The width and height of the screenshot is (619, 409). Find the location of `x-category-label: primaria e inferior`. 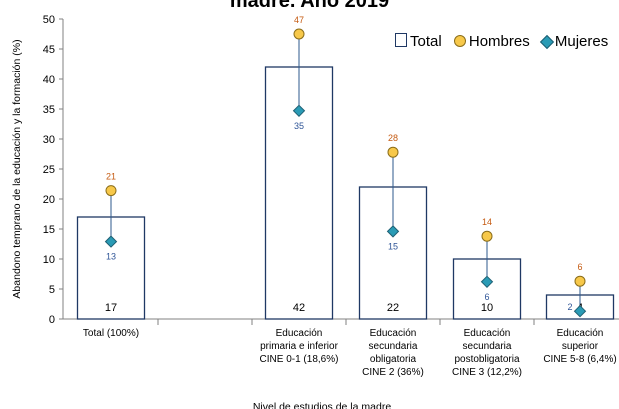

x-category-label: primaria e inferior is located at coordinates (299, 346).